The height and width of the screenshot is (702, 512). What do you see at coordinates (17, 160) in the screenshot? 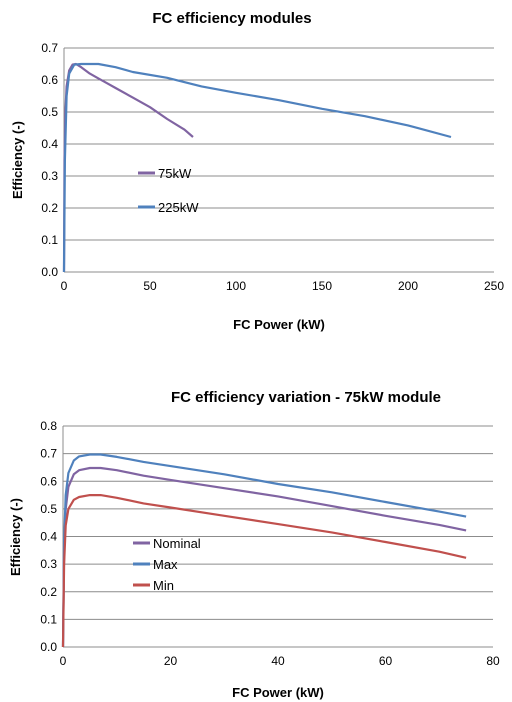
I see `chart-1-y-label: Efficiency (-)` at bounding box center [17, 160].